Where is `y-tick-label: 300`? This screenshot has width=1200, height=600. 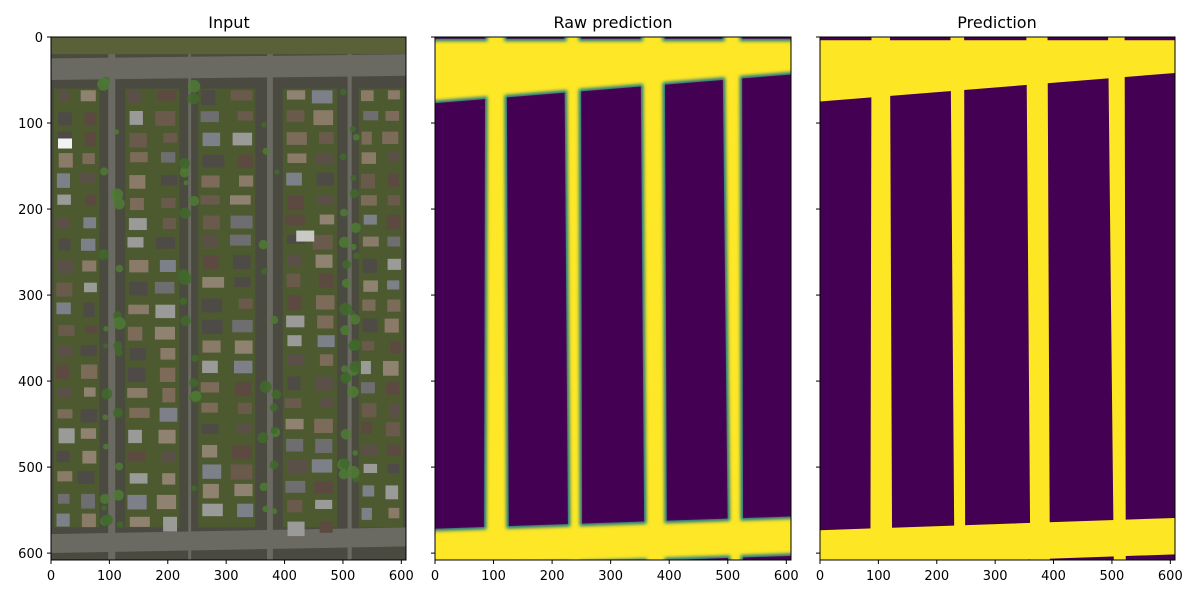
y-tick-label: 300 is located at coordinates (30, 296).